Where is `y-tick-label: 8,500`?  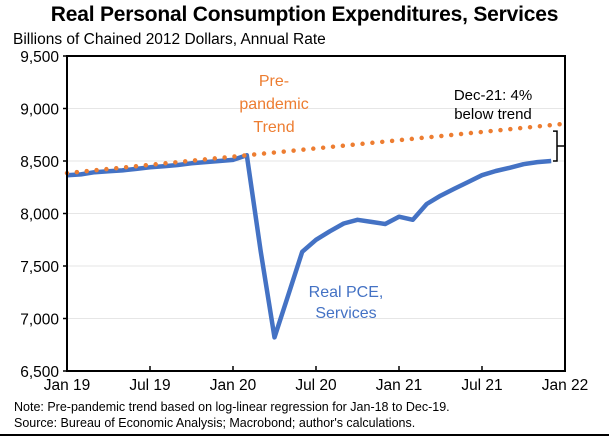
y-tick-label: 8,500 is located at coordinates (39, 162).